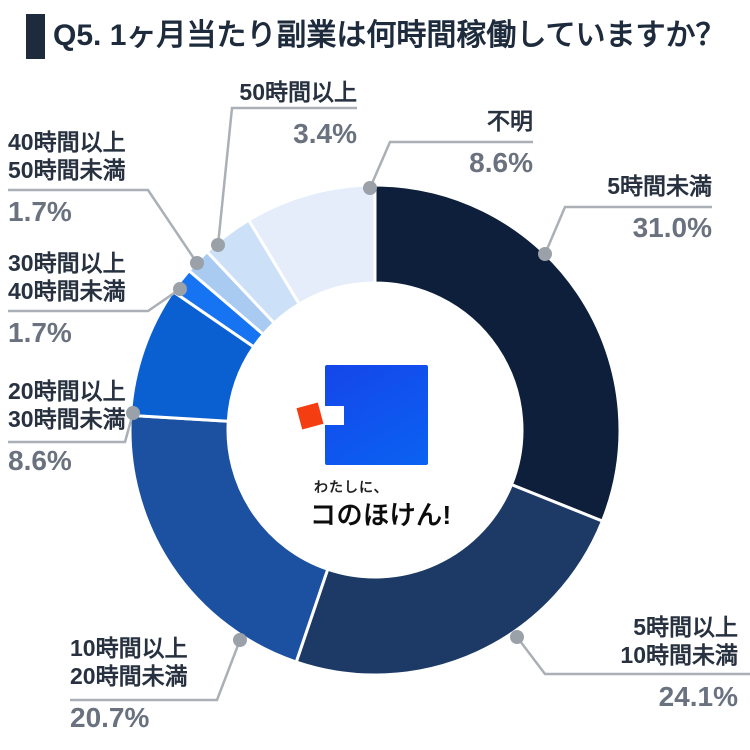  I want to click on callout-over-50h: 50時間以上 3.4%, so click(298, 114).